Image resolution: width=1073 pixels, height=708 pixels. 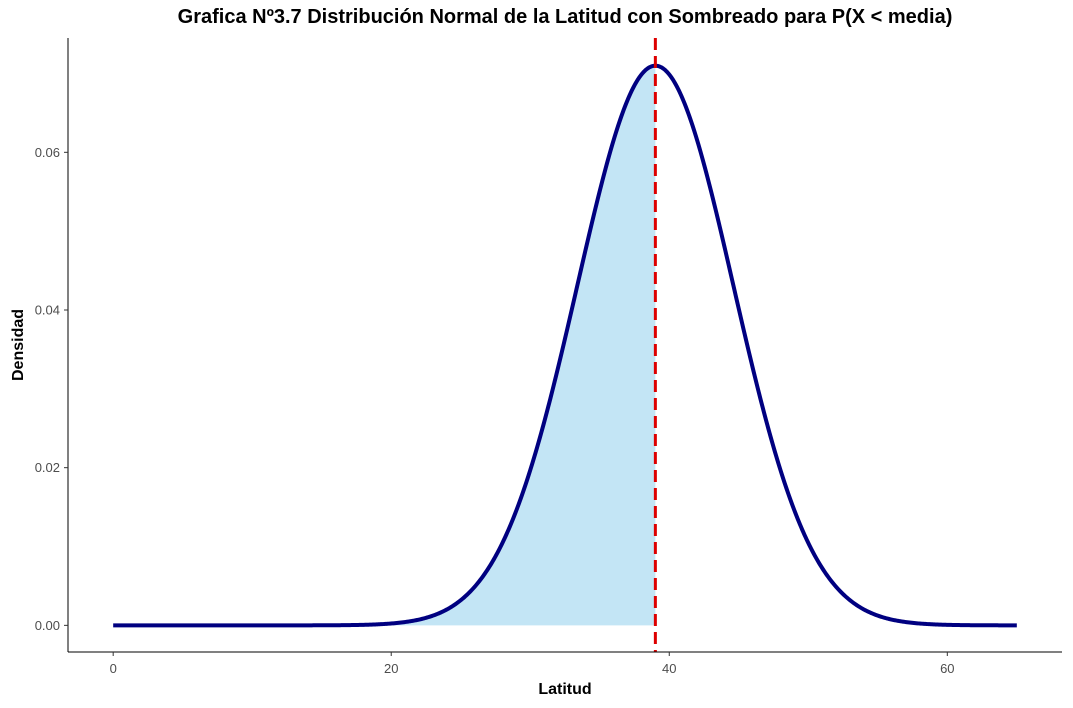 What do you see at coordinates (47, 152) in the screenshot?
I see `y-tick-label: 0.06` at bounding box center [47, 152].